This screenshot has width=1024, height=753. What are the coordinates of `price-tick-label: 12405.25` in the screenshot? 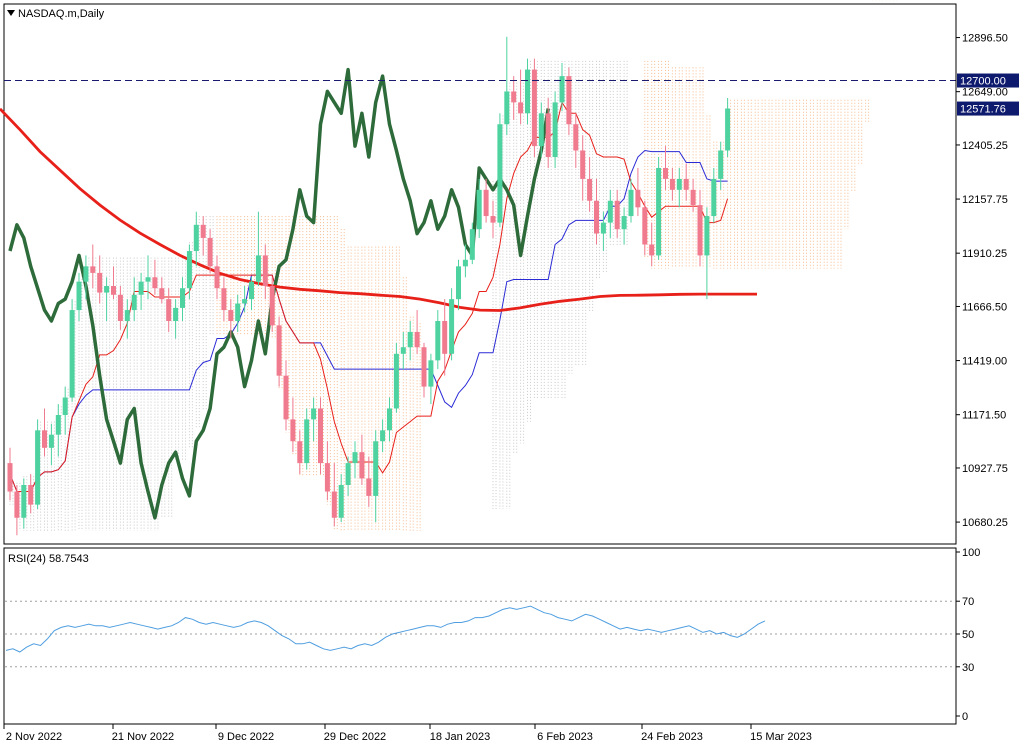 It's located at (985, 146).